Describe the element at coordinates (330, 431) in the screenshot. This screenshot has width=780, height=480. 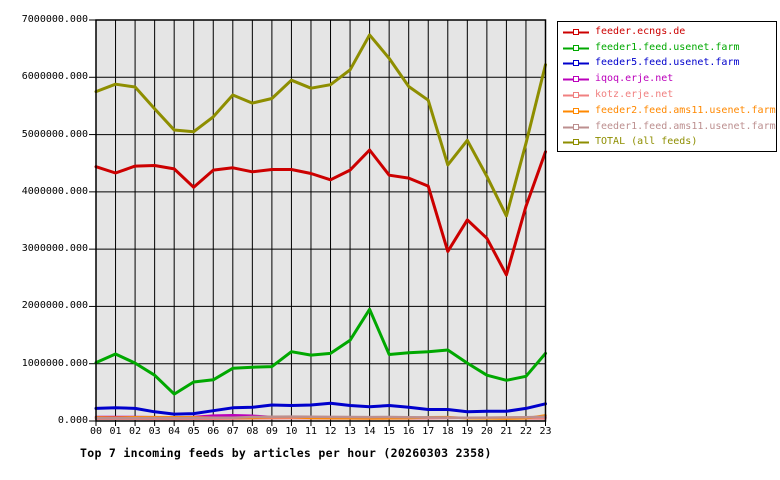
I see `x-axis-tick-label: 12` at that location.